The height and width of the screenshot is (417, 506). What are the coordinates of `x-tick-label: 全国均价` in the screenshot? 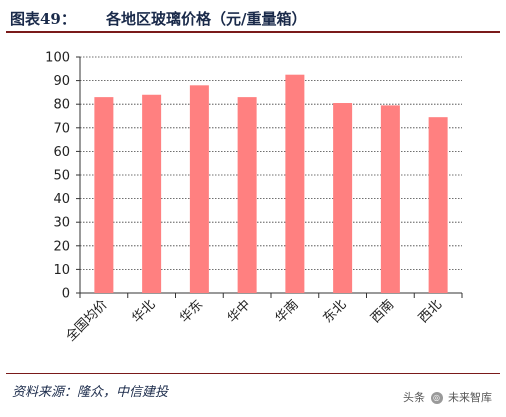 It's located at (87, 321).